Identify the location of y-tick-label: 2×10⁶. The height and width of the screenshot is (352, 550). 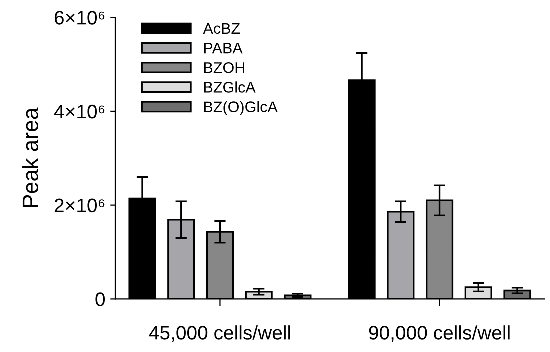
(79, 205).